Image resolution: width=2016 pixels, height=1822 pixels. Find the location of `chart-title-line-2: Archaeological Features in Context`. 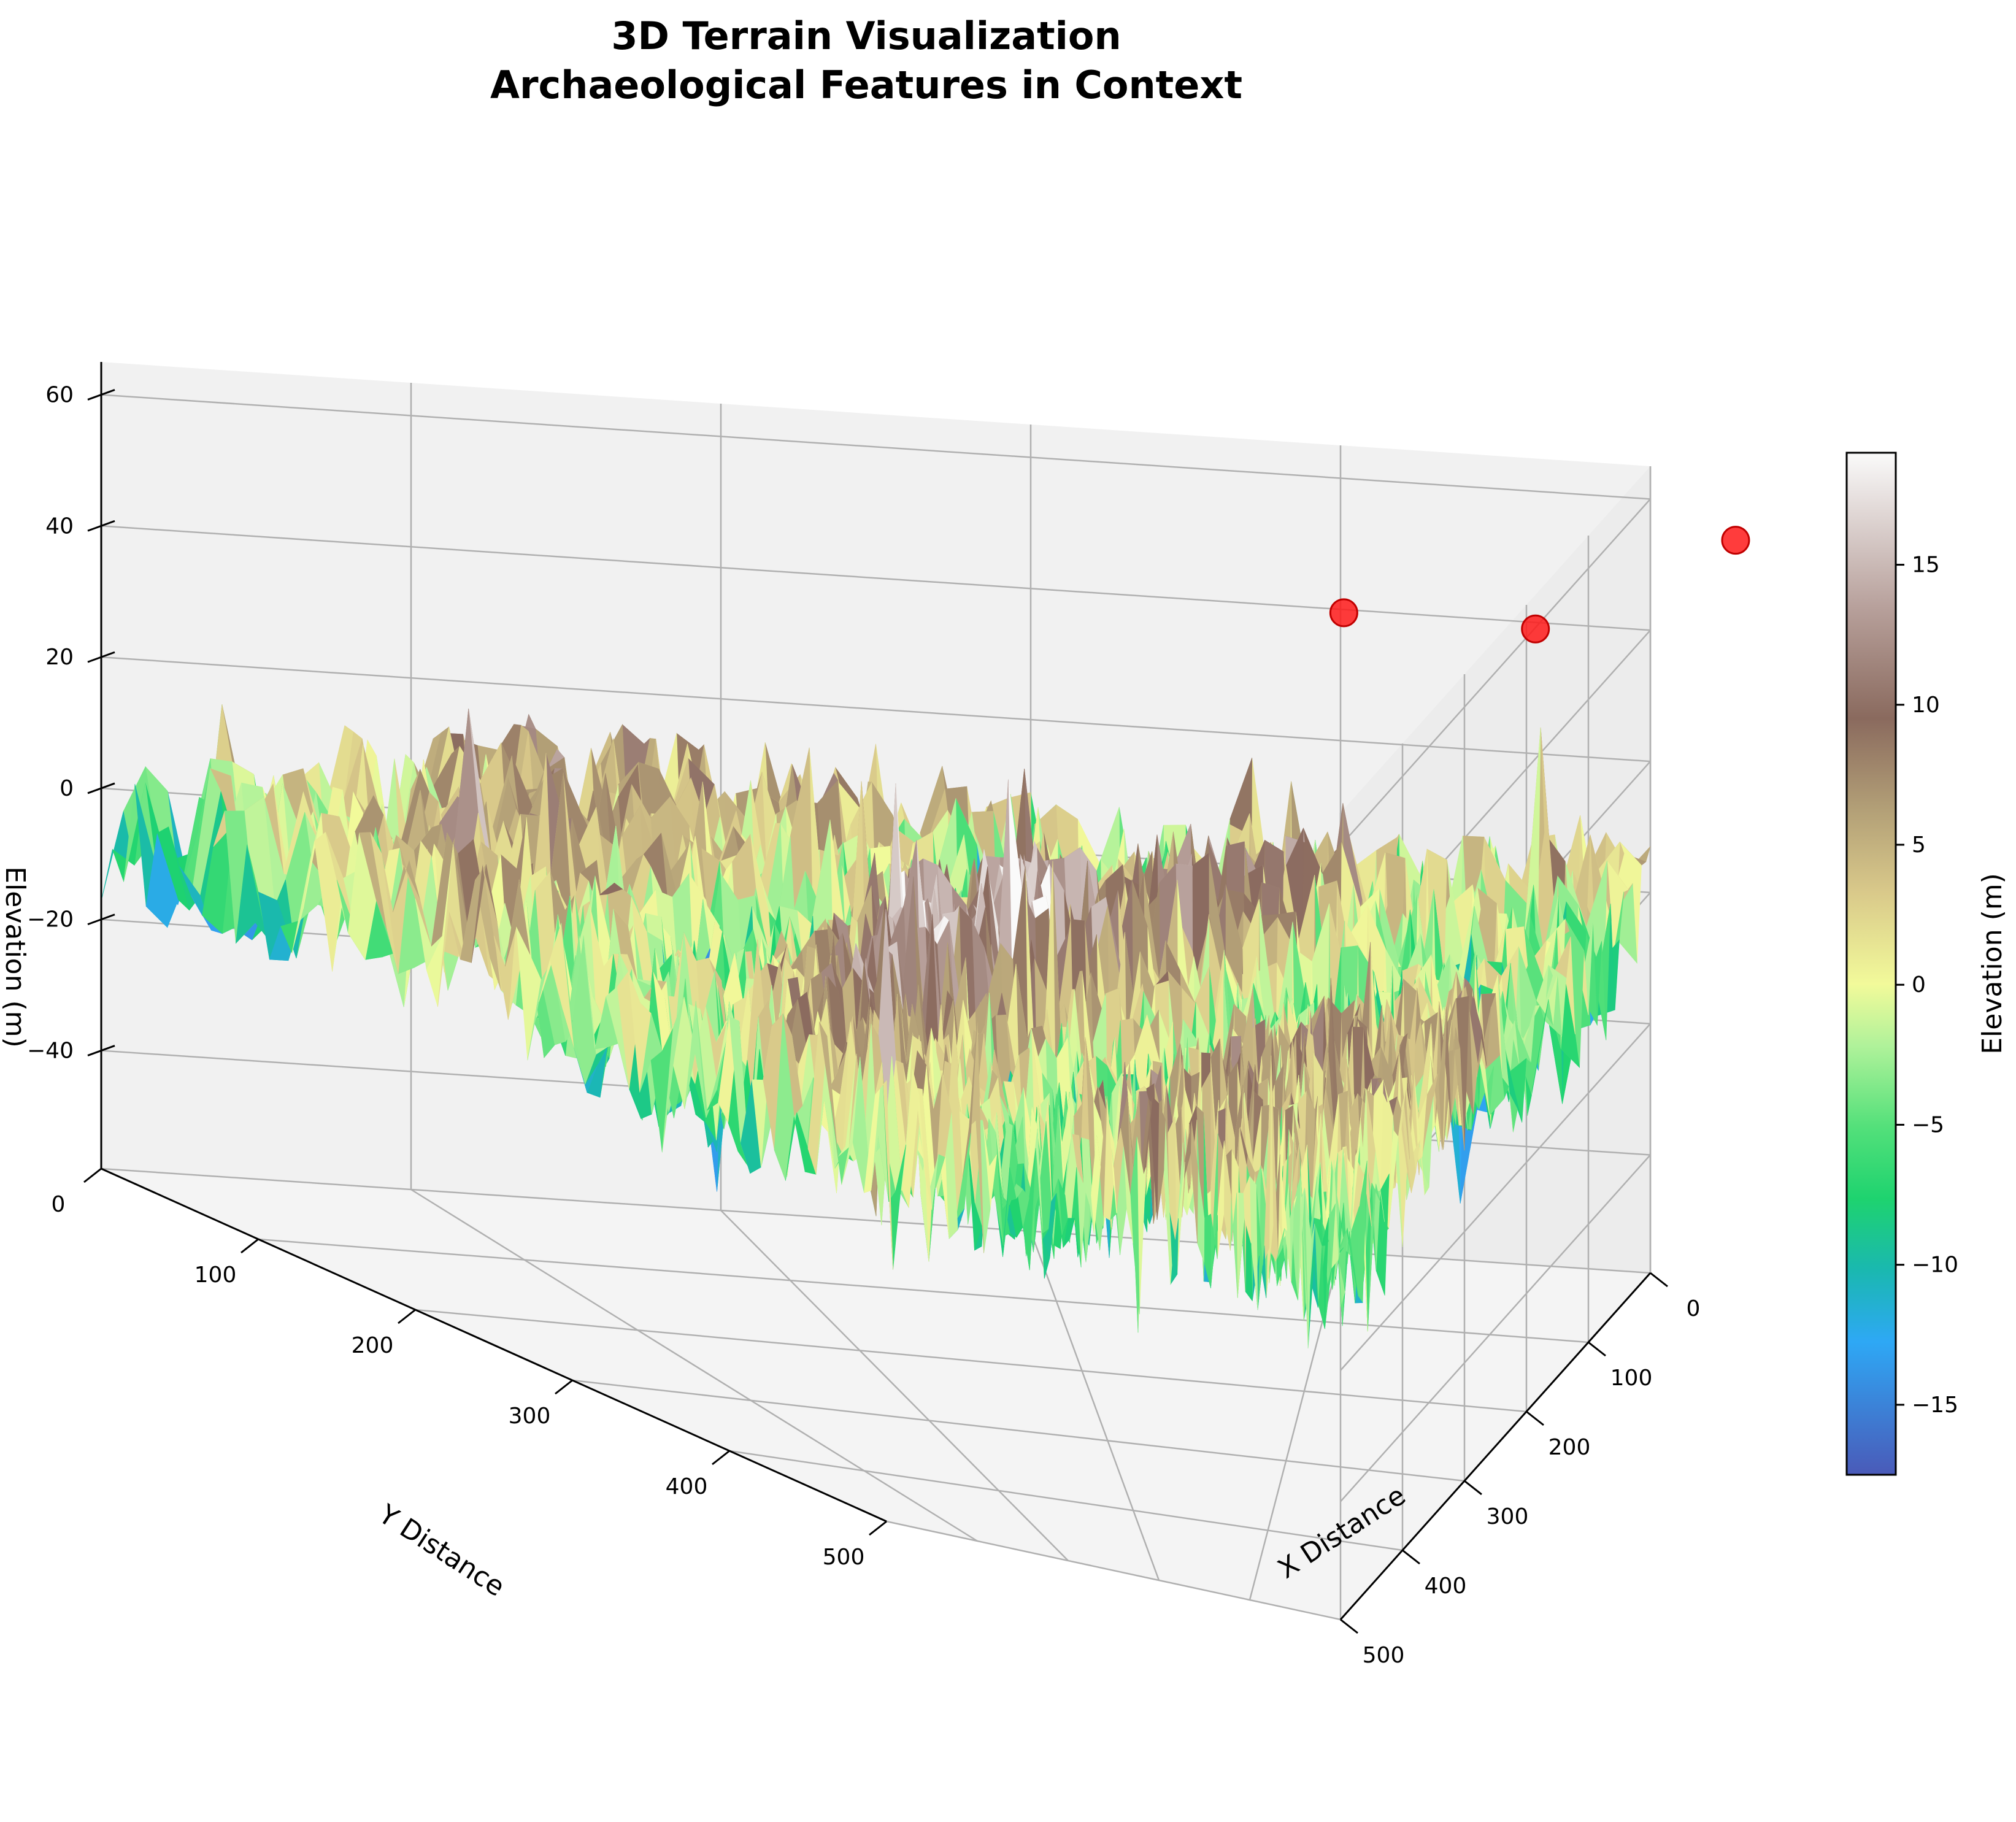

chart-title-line-2: Archaeological Features in Context is located at coordinates (866, 85).